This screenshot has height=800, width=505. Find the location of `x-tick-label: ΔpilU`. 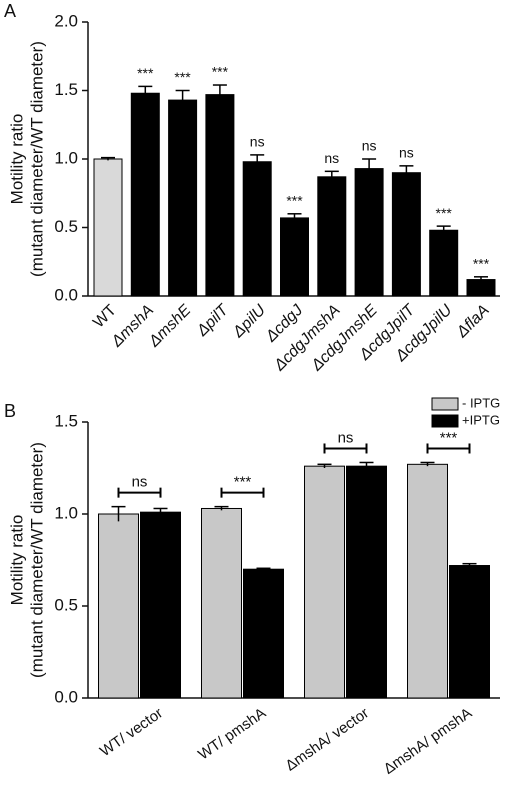

x-tick-label: ΔpilU is located at coordinates (249, 321).